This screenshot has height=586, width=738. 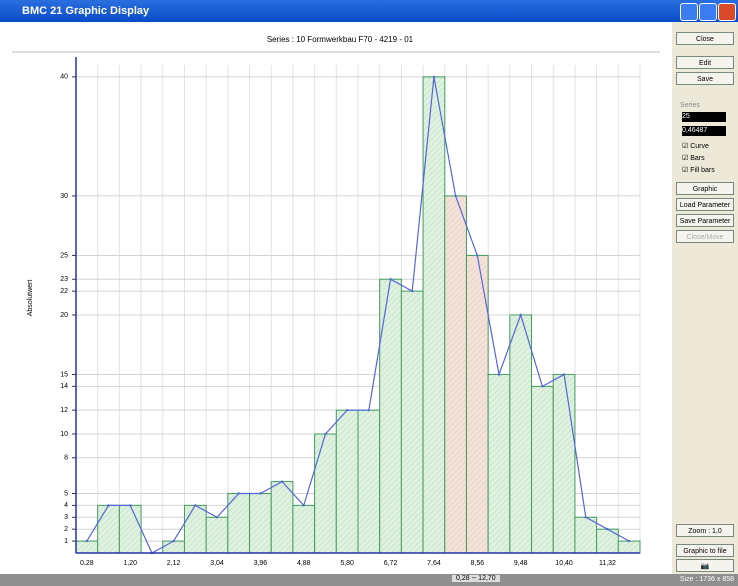 What do you see at coordinates (66, 493) in the screenshot?
I see `y-tick-label: 5` at bounding box center [66, 493].